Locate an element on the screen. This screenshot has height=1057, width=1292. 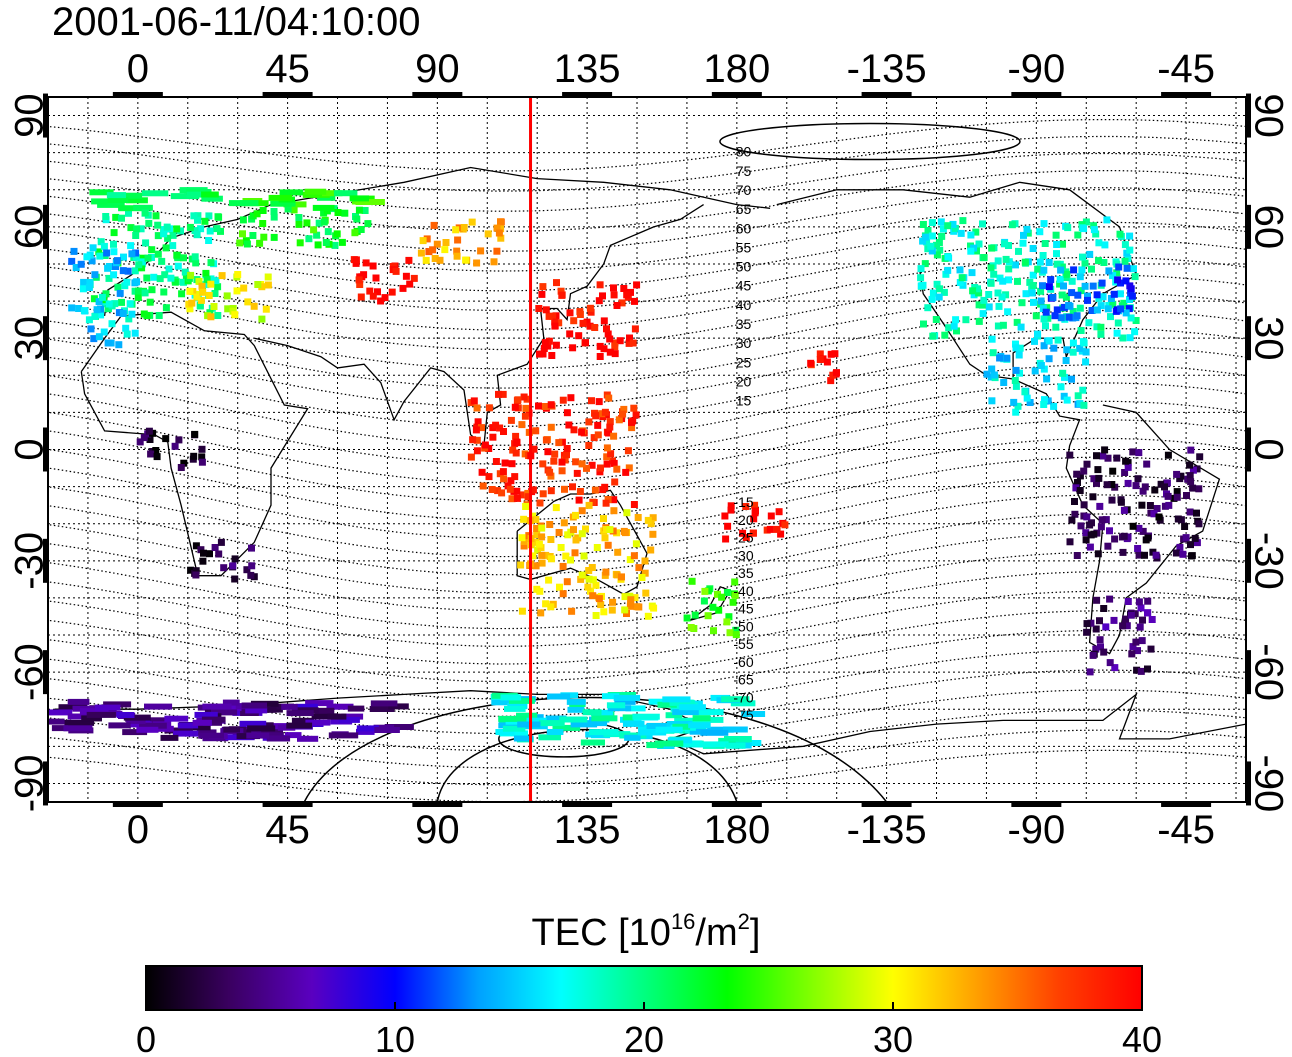
contour-label: 80 is located at coordinates (744, 152).